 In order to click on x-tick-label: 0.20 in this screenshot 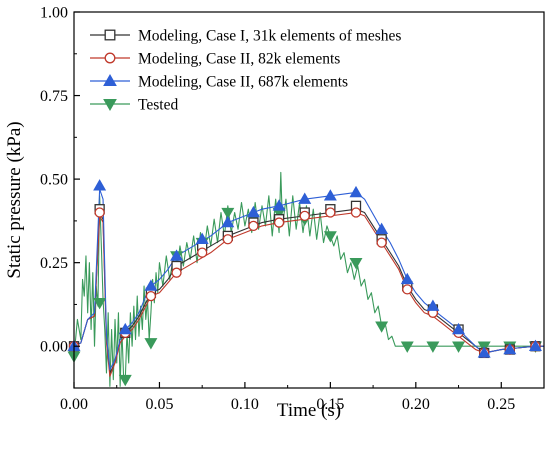, I will do `click(416, 404)`.